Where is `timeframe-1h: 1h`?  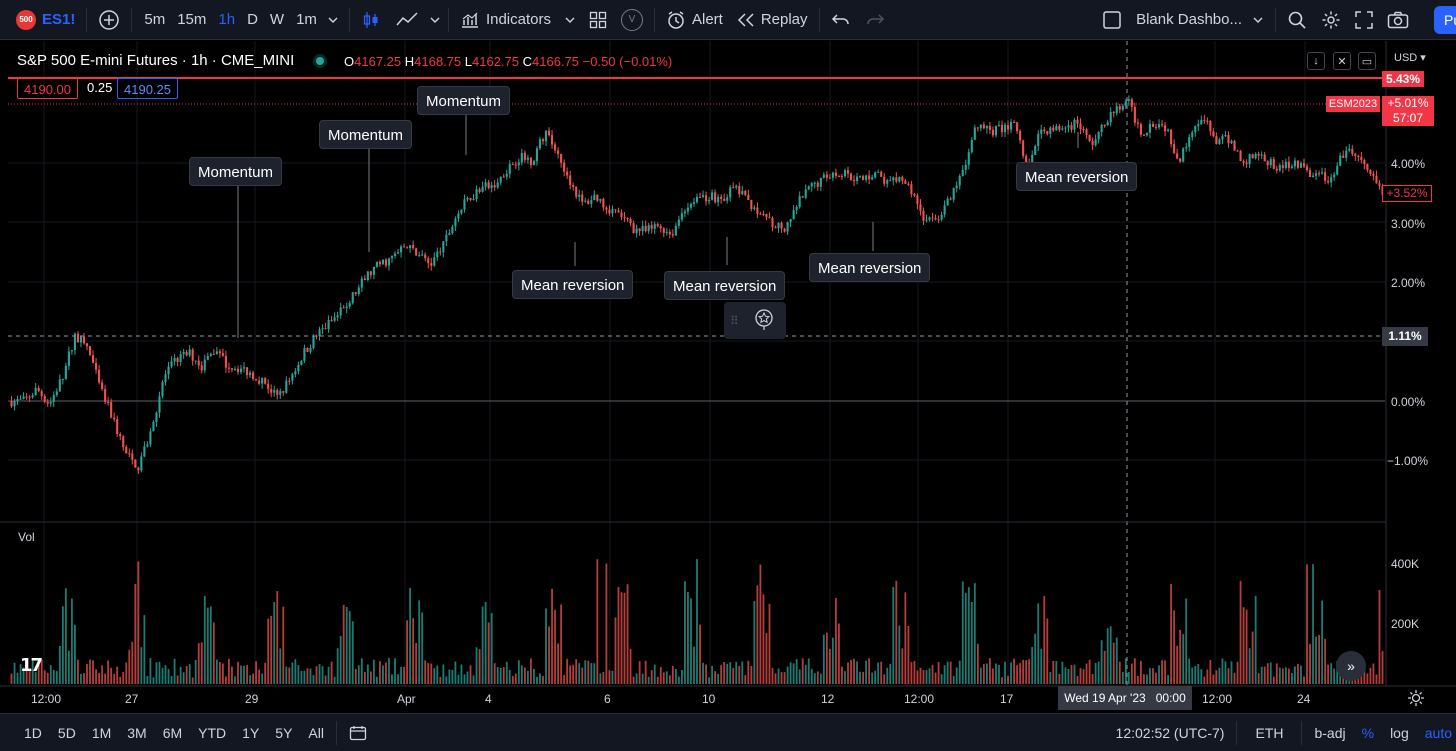 timeframe-1h: 1h is located at coordinates (227, 19).